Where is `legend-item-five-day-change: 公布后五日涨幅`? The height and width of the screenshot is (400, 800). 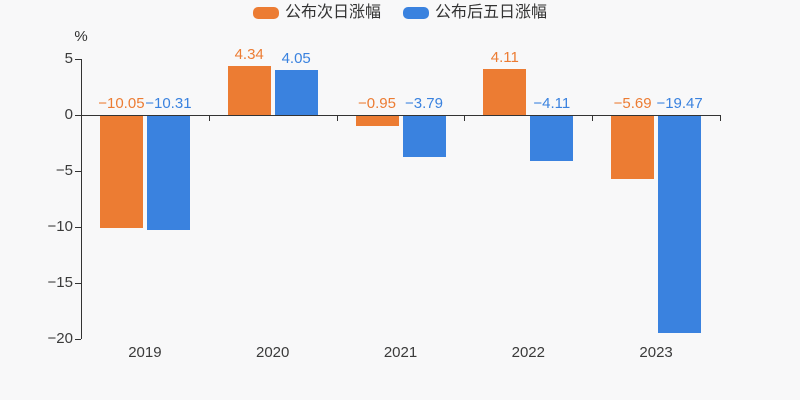
legend-item-five-day-change: 公布后五日涨幅 is located at coordinates (475, 12).